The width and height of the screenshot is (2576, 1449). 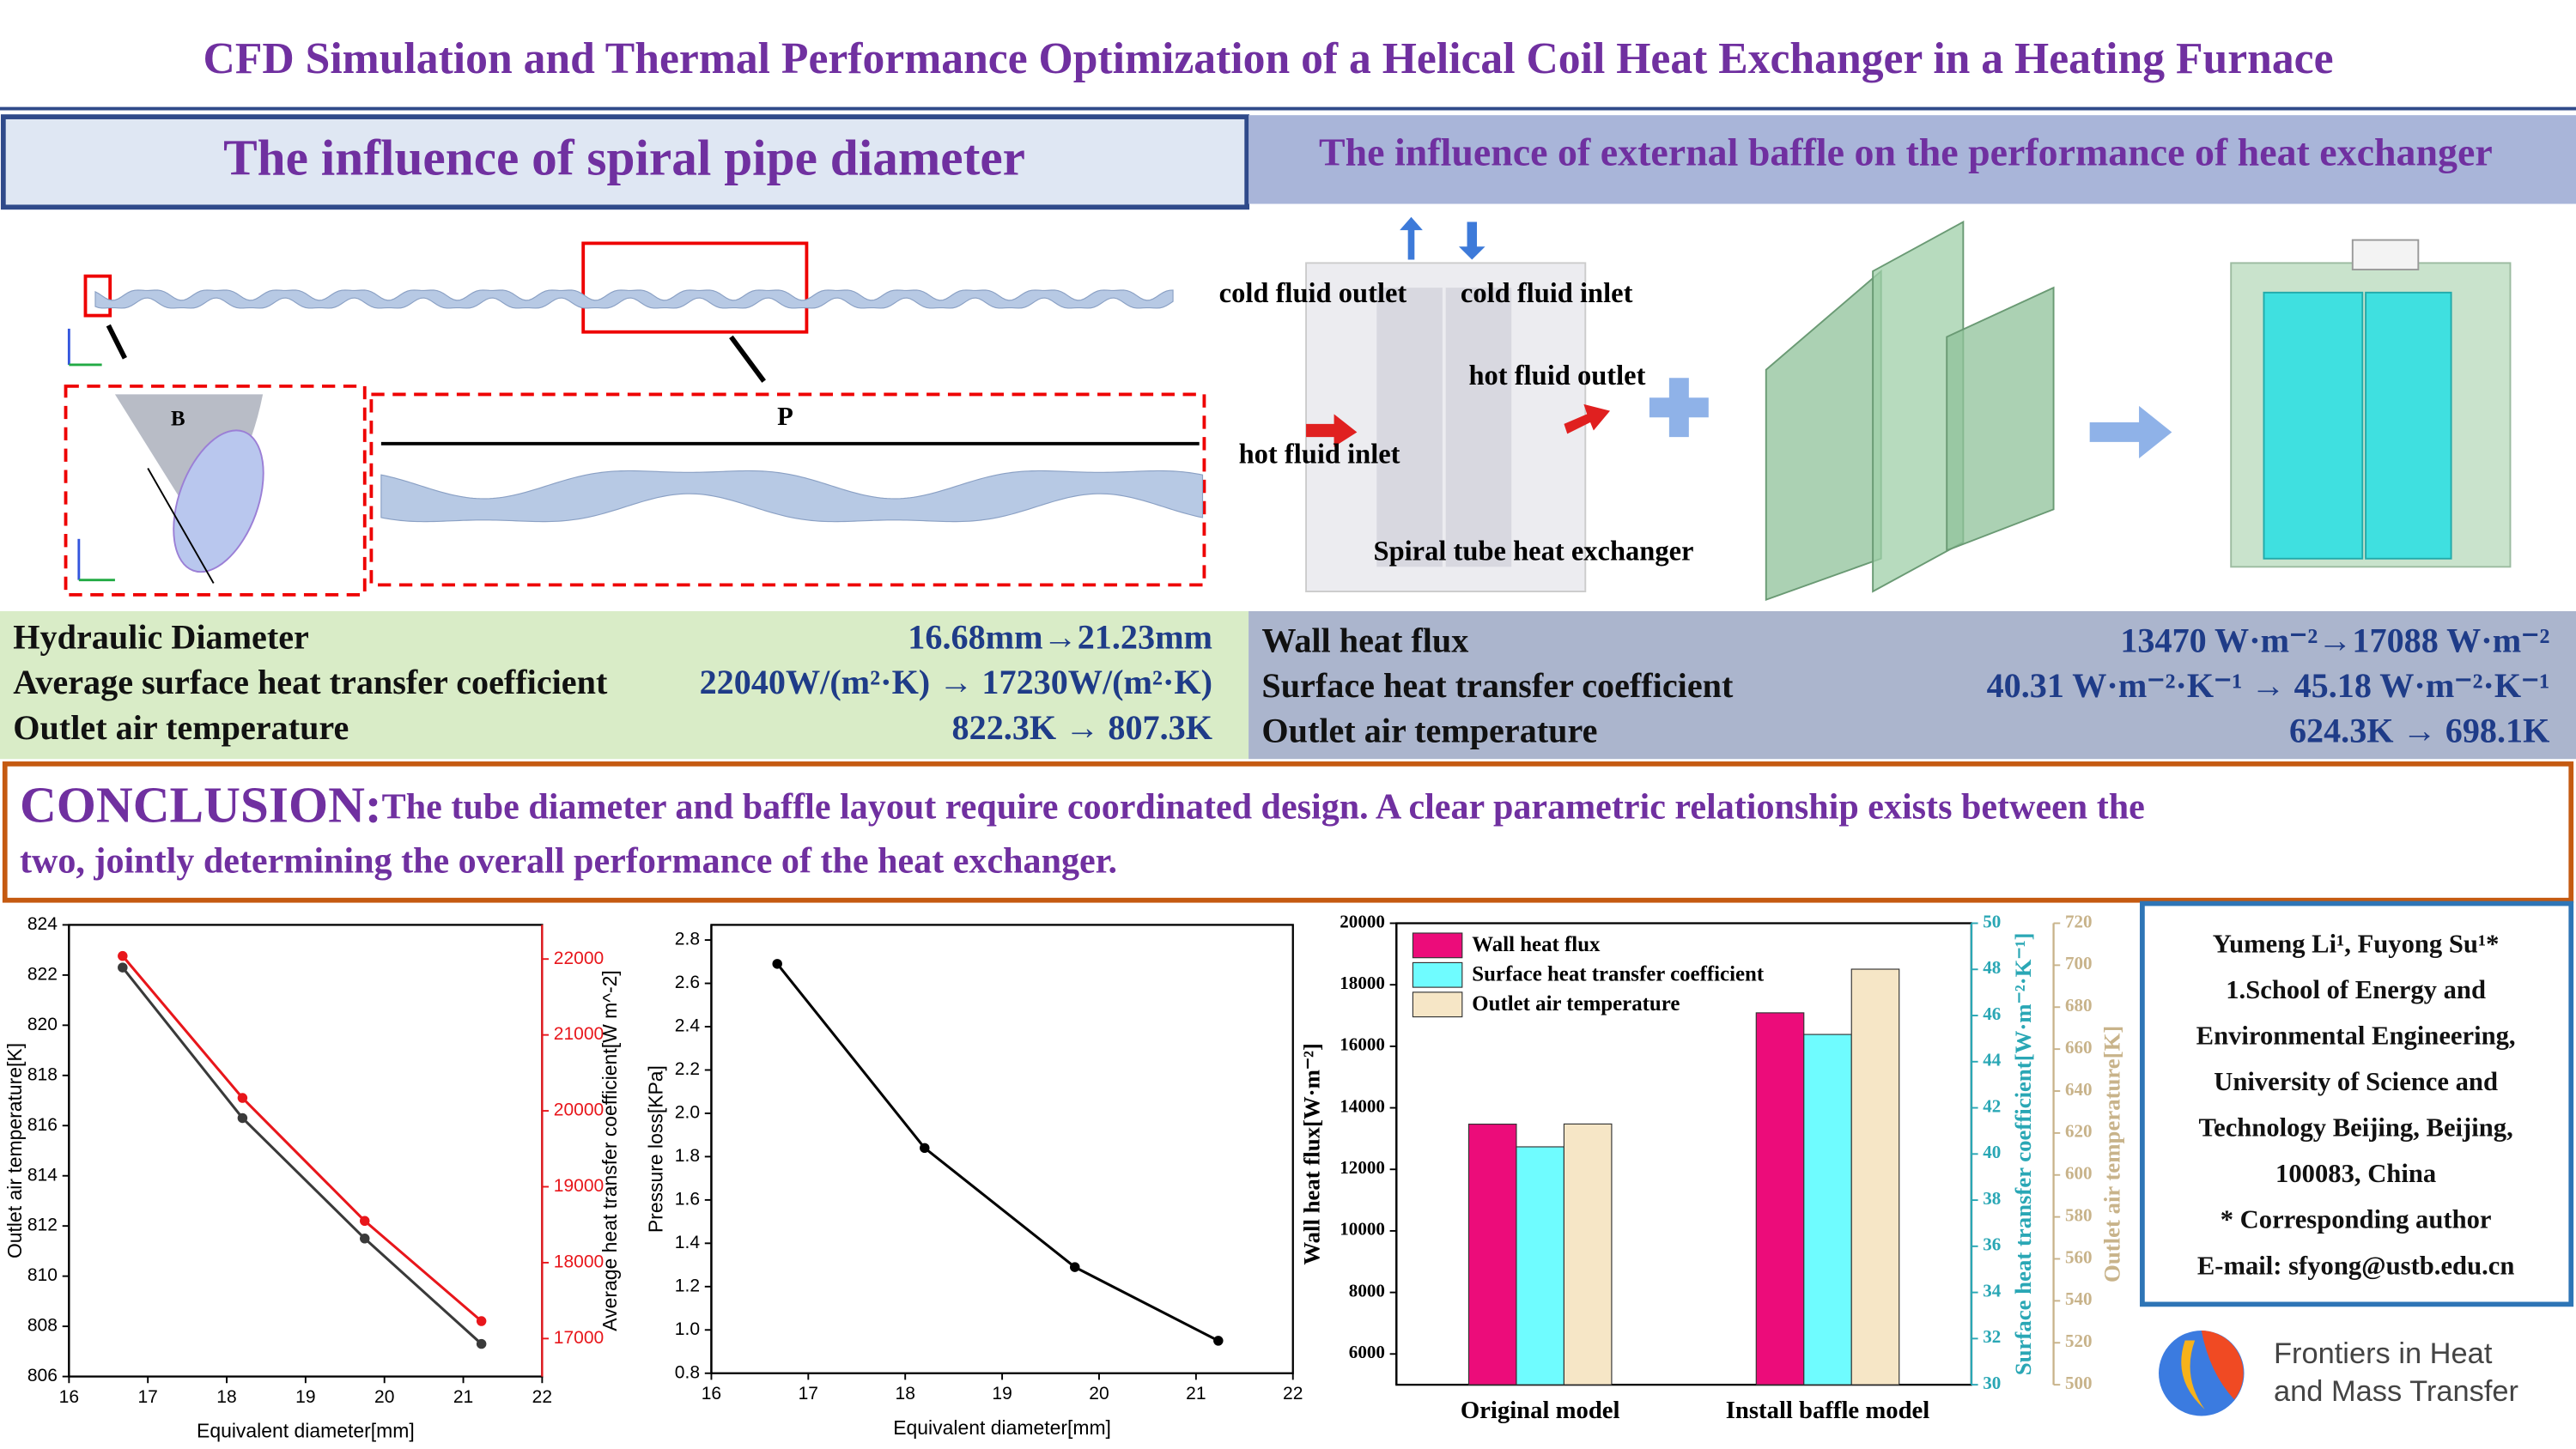 I want to click on tube-diagram: B P, so click(x=635, y=419).